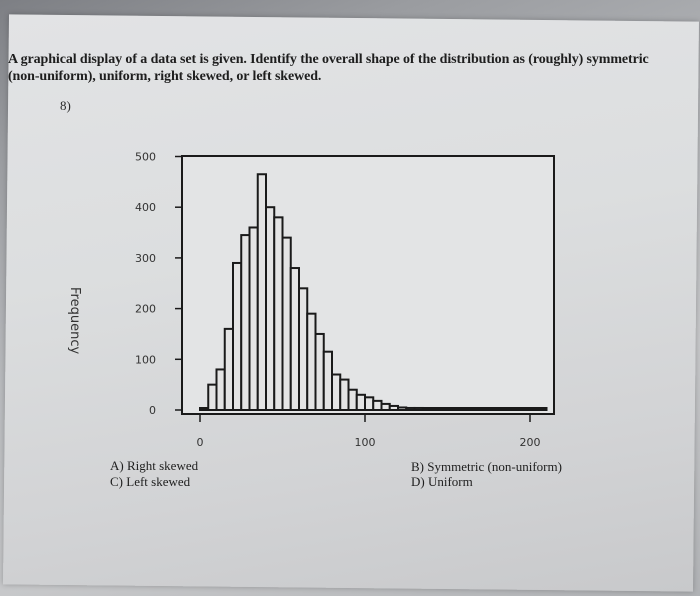  Describe the element at coordinates (145, 207) in the screenshot. I see `y-tick-label: 400` at that location.